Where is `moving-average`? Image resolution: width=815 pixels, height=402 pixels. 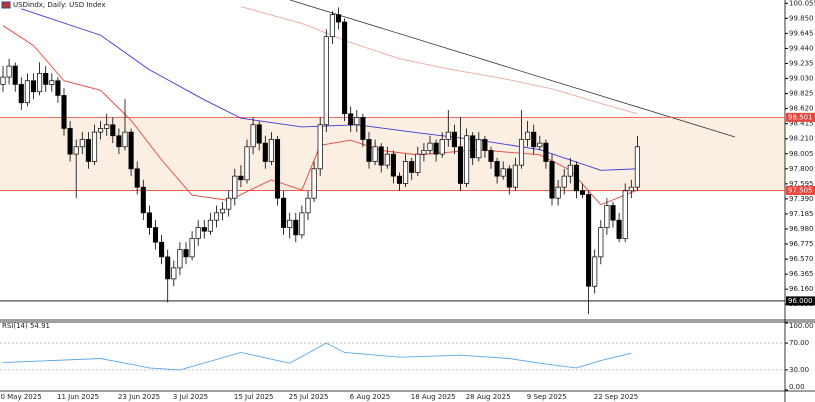
moving-average is located at coordinates (439, 60).